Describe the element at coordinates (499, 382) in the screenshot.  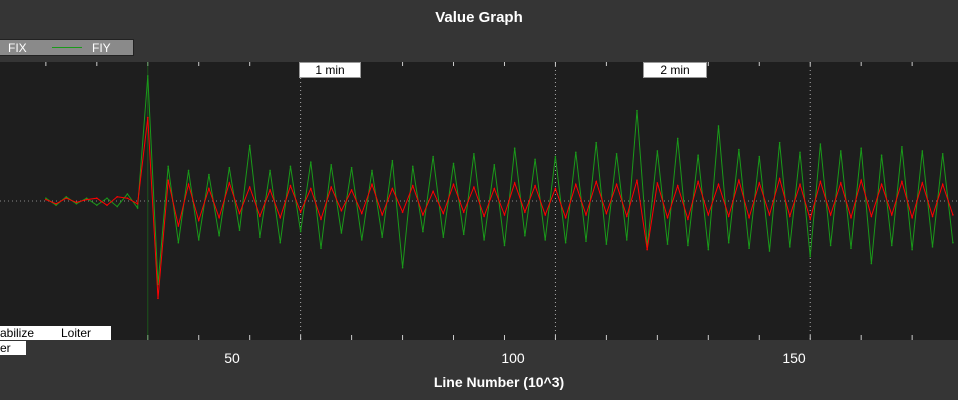
I see `x-axis-label: Line Number (10^3)` at that location.